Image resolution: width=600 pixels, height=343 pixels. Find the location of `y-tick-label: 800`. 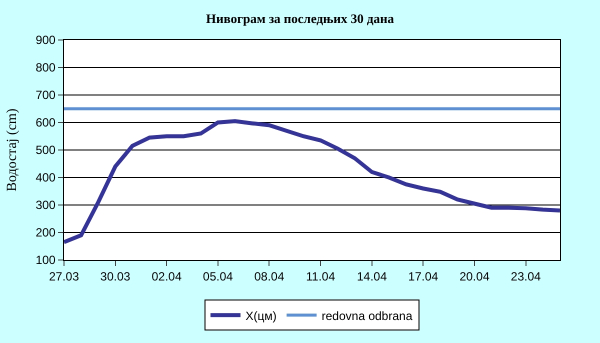

y-tick-label: 800 is located at coordinates (46, 67).